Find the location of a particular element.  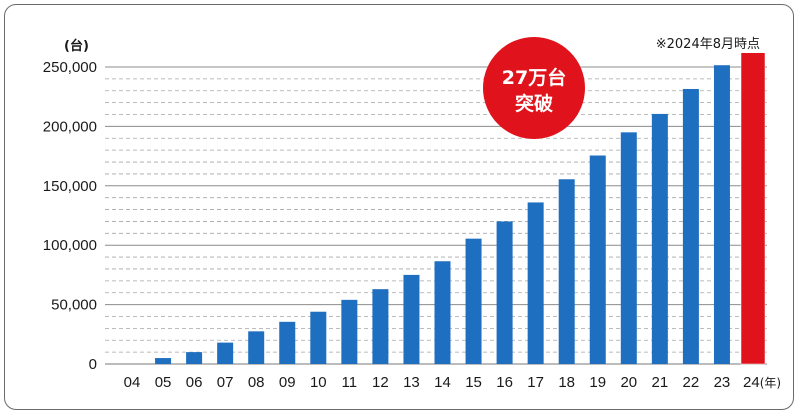

x-tick-label: 22 is located at coordinates (691, 382).